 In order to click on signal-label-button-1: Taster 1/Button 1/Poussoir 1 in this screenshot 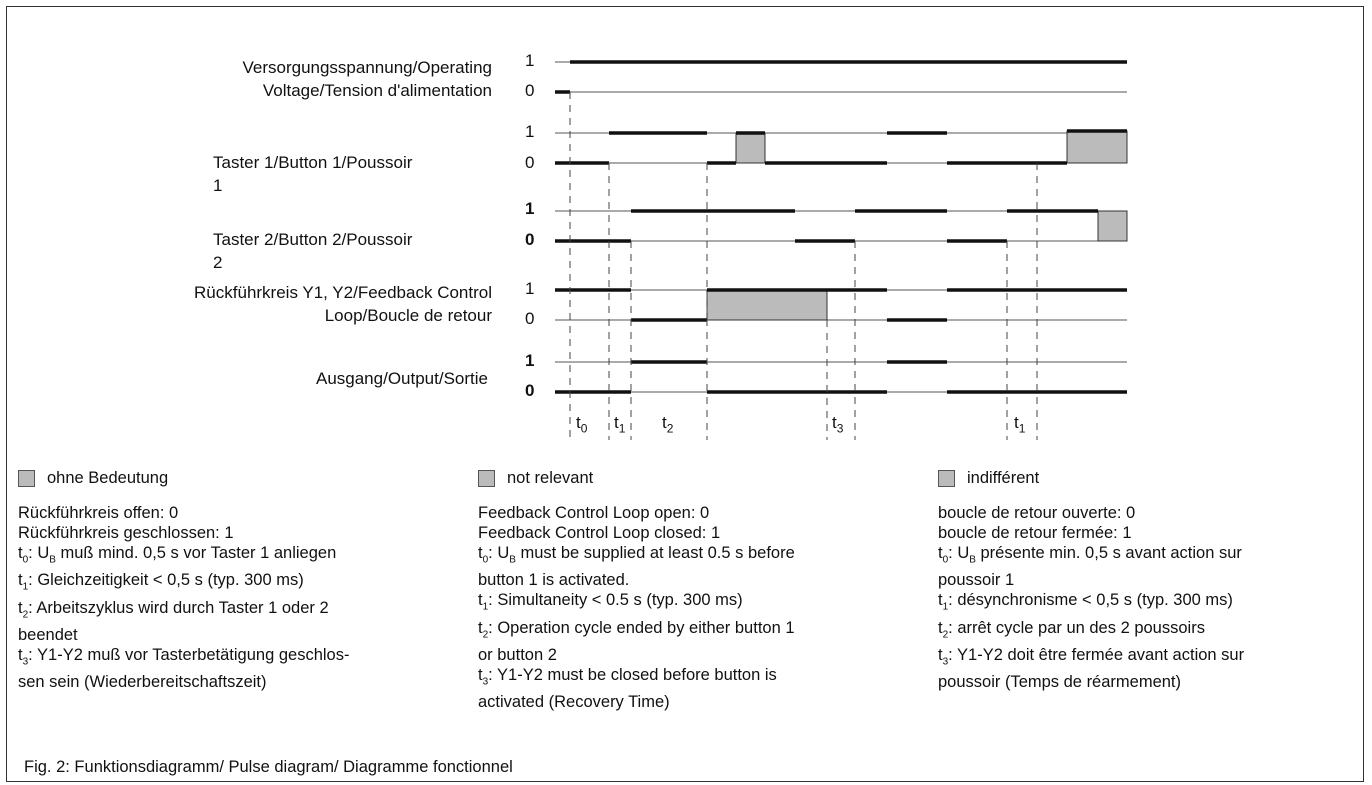, I will do `click(313, 174)`.